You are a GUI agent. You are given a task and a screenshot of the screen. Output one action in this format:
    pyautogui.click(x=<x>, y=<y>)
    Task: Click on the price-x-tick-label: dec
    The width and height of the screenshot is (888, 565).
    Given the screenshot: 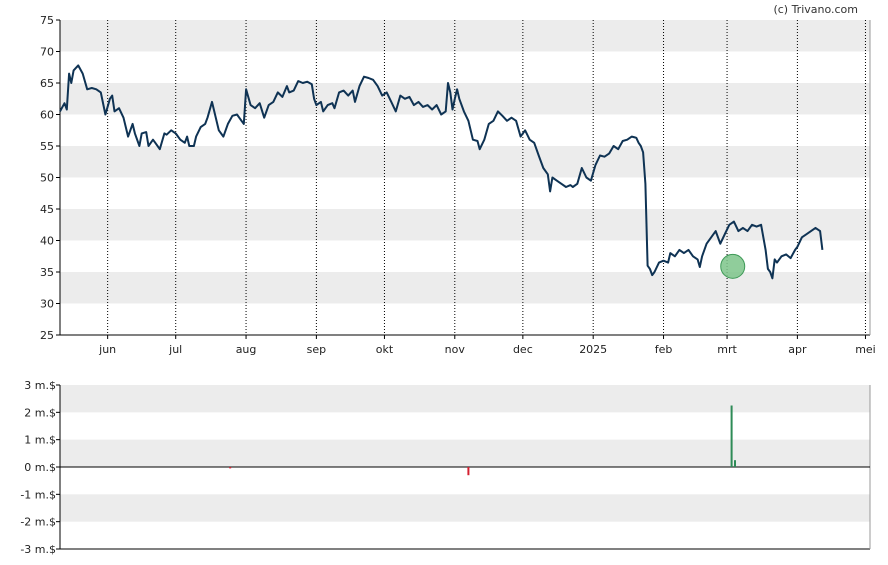 What is the action you would take?
    pyautogui.click(x=523, y=349)
    